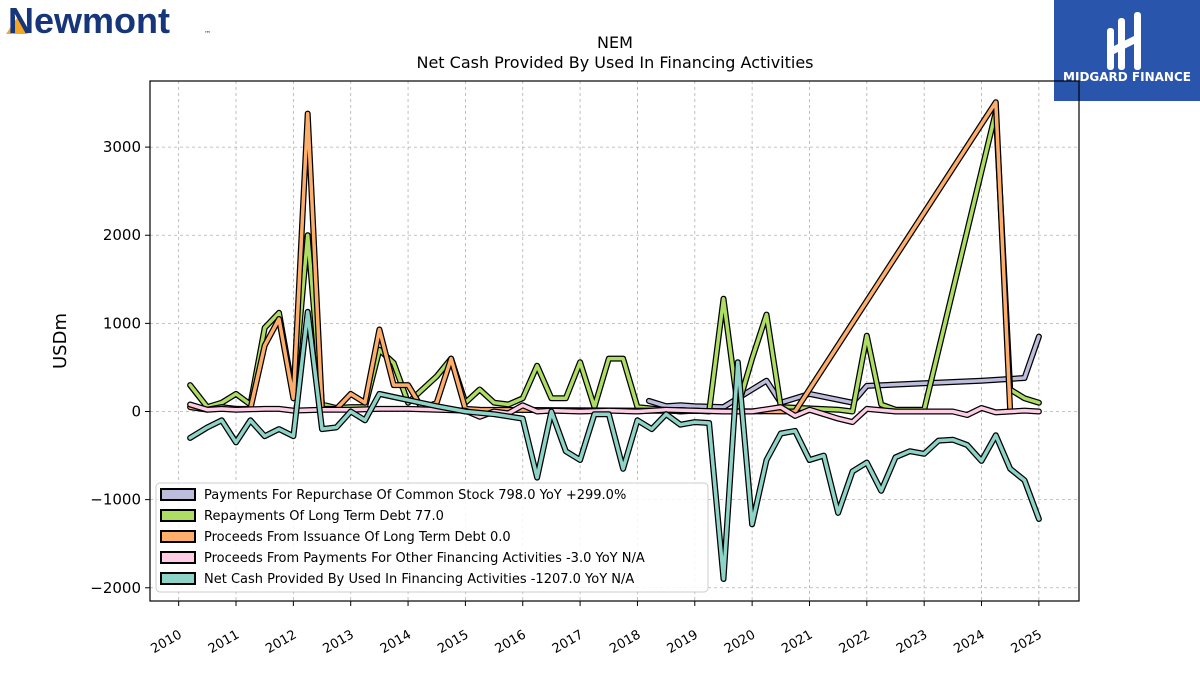 The width and height of the screenshot is (1200, 675). What do you see at coordinates (122, 147) in the screenshot?
I see `y-tick-label: 3000` at bounding box center [122, 147].